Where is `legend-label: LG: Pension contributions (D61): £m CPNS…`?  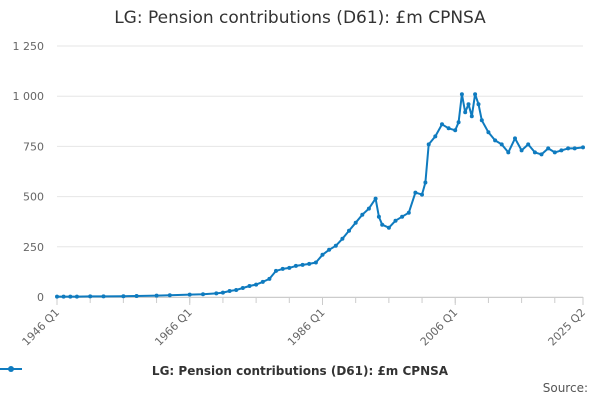 legend-label: LG: Pension contributions (D61): £m CPNS… is located at coordinates (300, 371).